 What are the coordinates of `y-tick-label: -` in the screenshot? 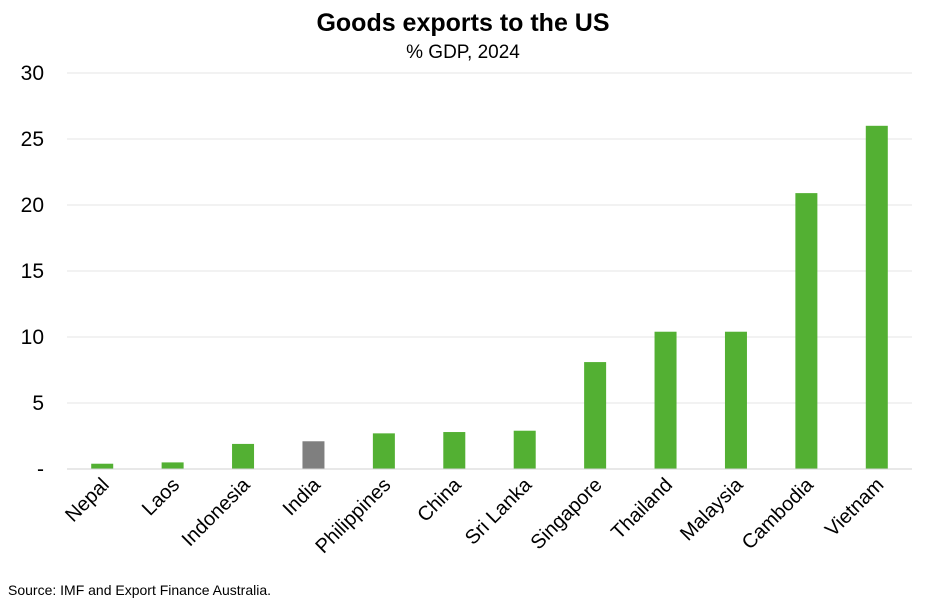 It's located at (40, 469).